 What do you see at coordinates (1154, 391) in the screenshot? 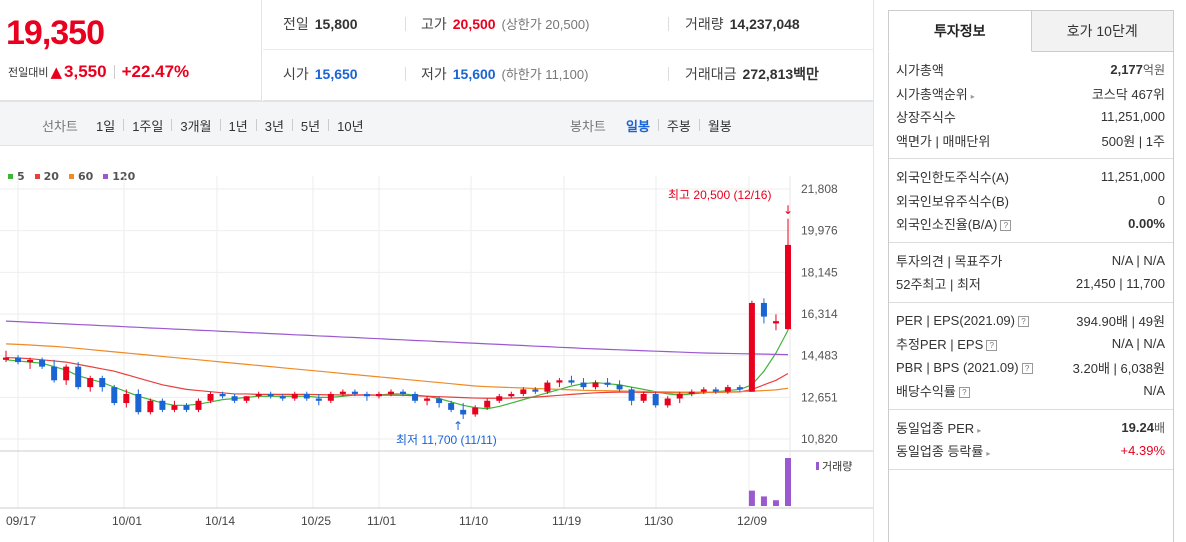
I see `info-value: N/A` at bounding box center [1154, 391].